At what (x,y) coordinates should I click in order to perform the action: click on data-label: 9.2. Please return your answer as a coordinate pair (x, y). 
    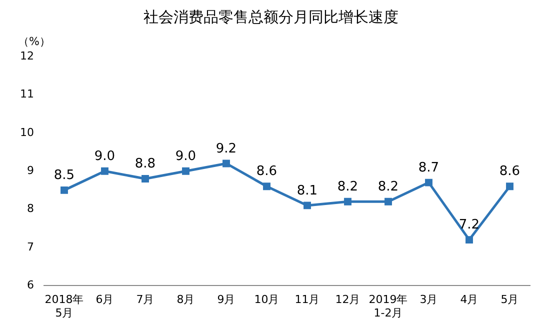
    Looking at the image, I should click on (226, 148).